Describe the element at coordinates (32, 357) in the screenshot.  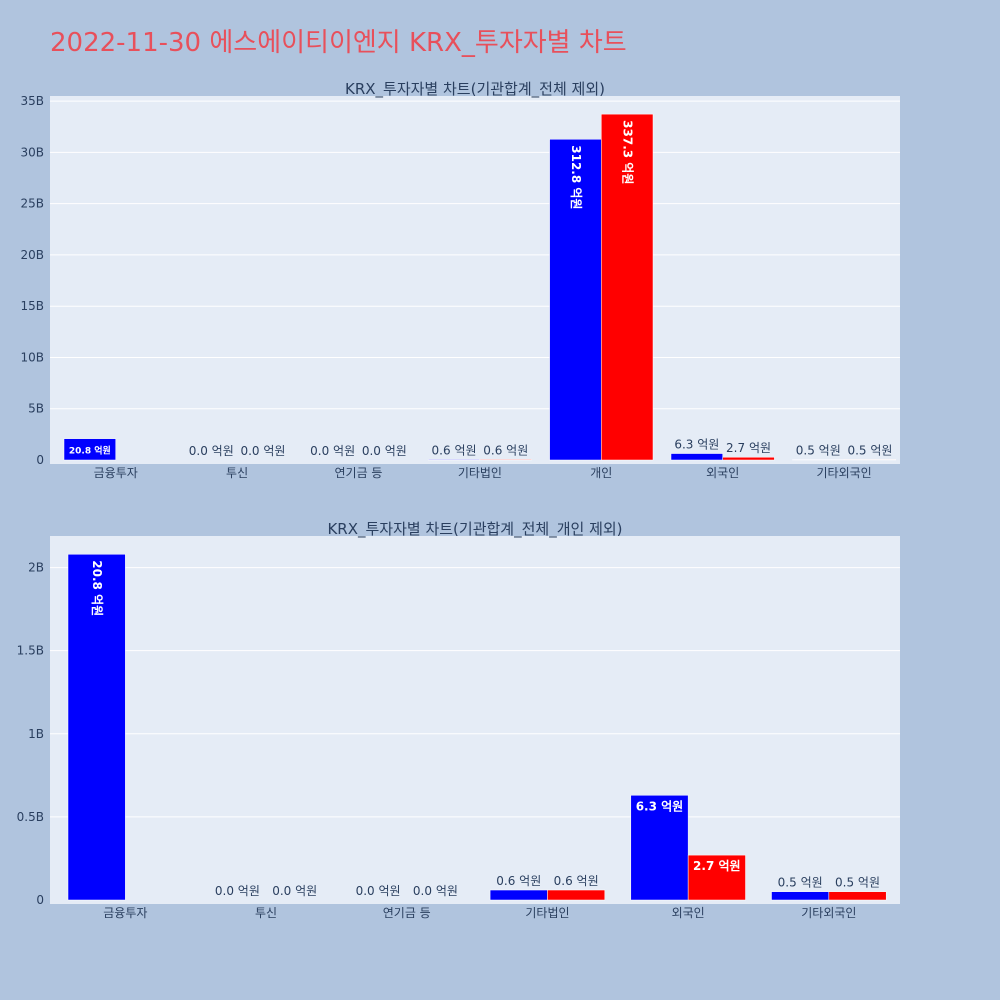
I see `y-tick-label: 10B` at that location.